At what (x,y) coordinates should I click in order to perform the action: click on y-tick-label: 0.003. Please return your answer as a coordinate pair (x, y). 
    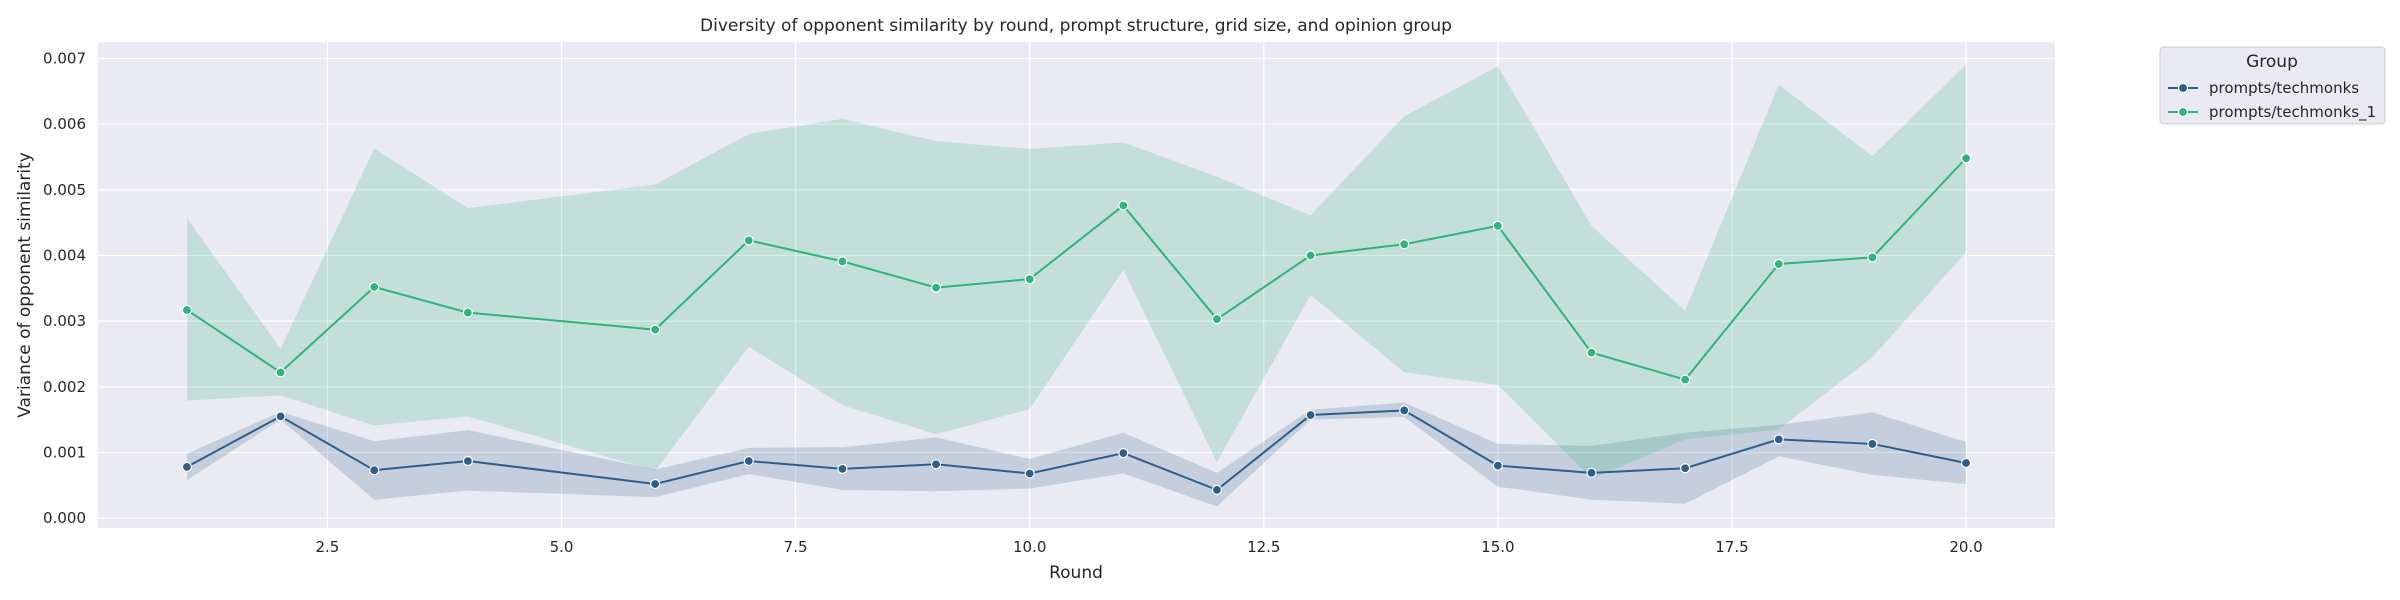
    Looking at the image, I should click on (64, 321).